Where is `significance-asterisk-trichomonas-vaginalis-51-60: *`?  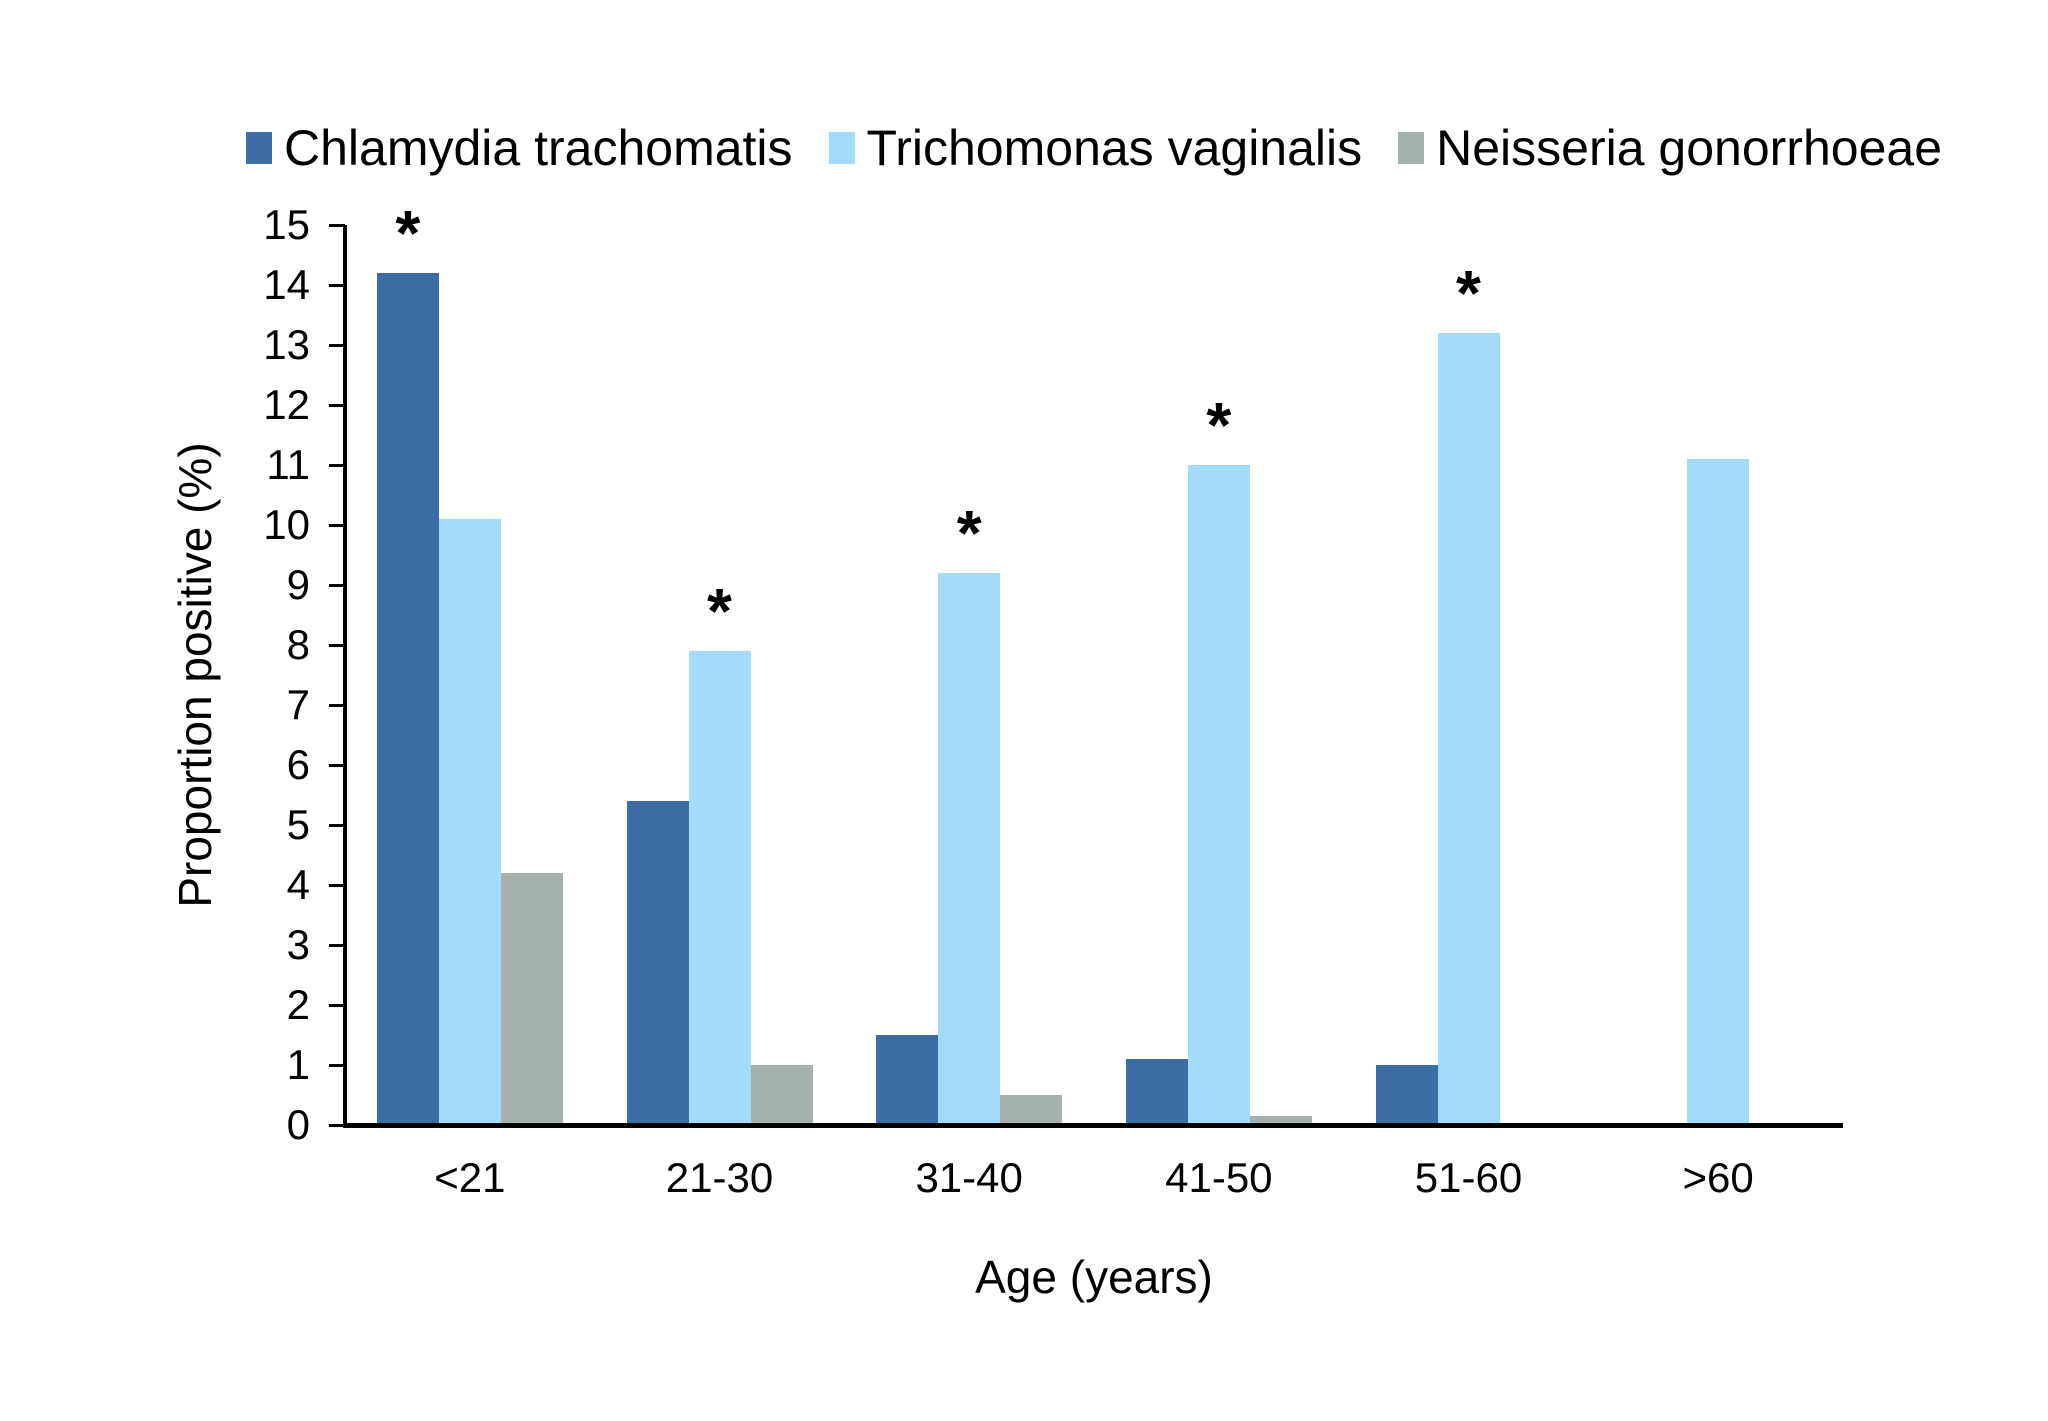 significance-asterisk-trichomonas-vaginalis-51-60: * is located at coordinates (1468, 293).